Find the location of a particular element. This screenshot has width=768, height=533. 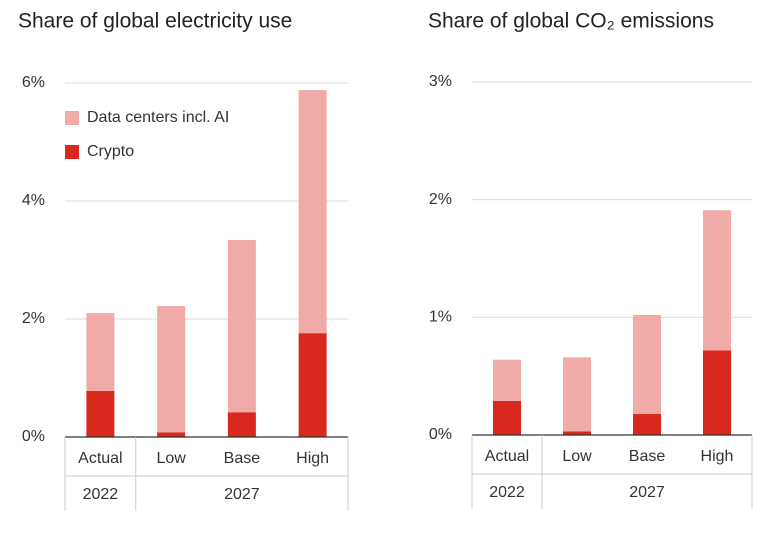

y-tick-label: 1% is located at coordinates (440, 317).